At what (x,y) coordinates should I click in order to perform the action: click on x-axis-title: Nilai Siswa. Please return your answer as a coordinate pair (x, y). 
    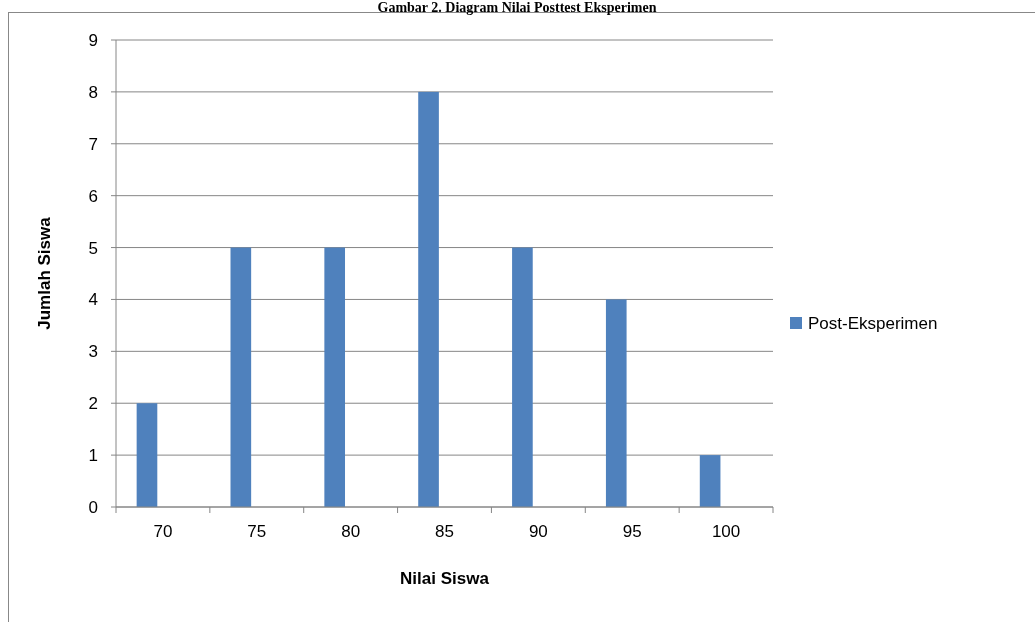
    Looking at the image, I should click on (445, 578).